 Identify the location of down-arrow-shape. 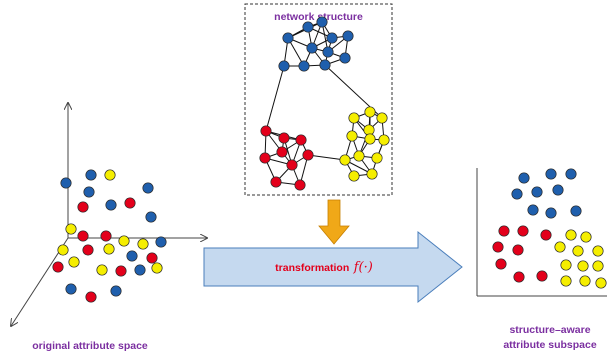
(334, 222).